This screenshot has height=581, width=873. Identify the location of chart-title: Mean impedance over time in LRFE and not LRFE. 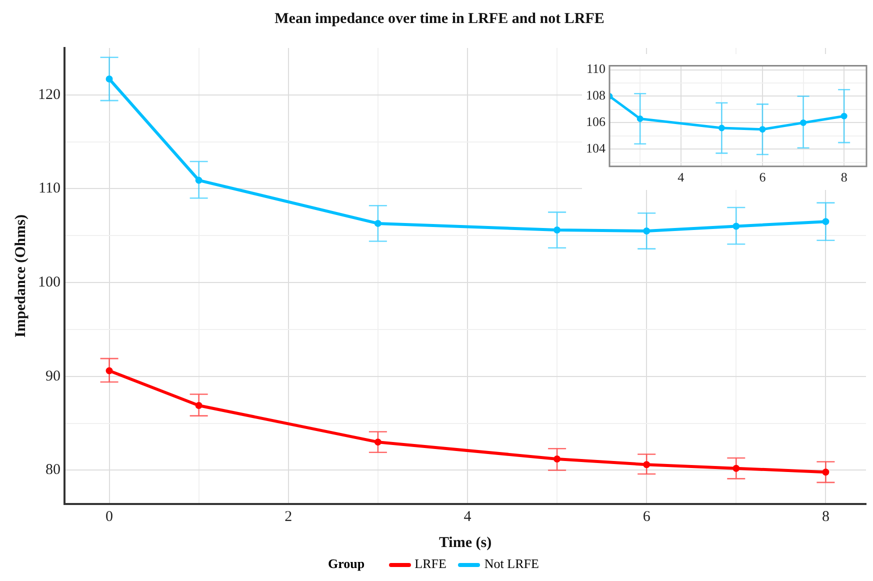
(439, 18).